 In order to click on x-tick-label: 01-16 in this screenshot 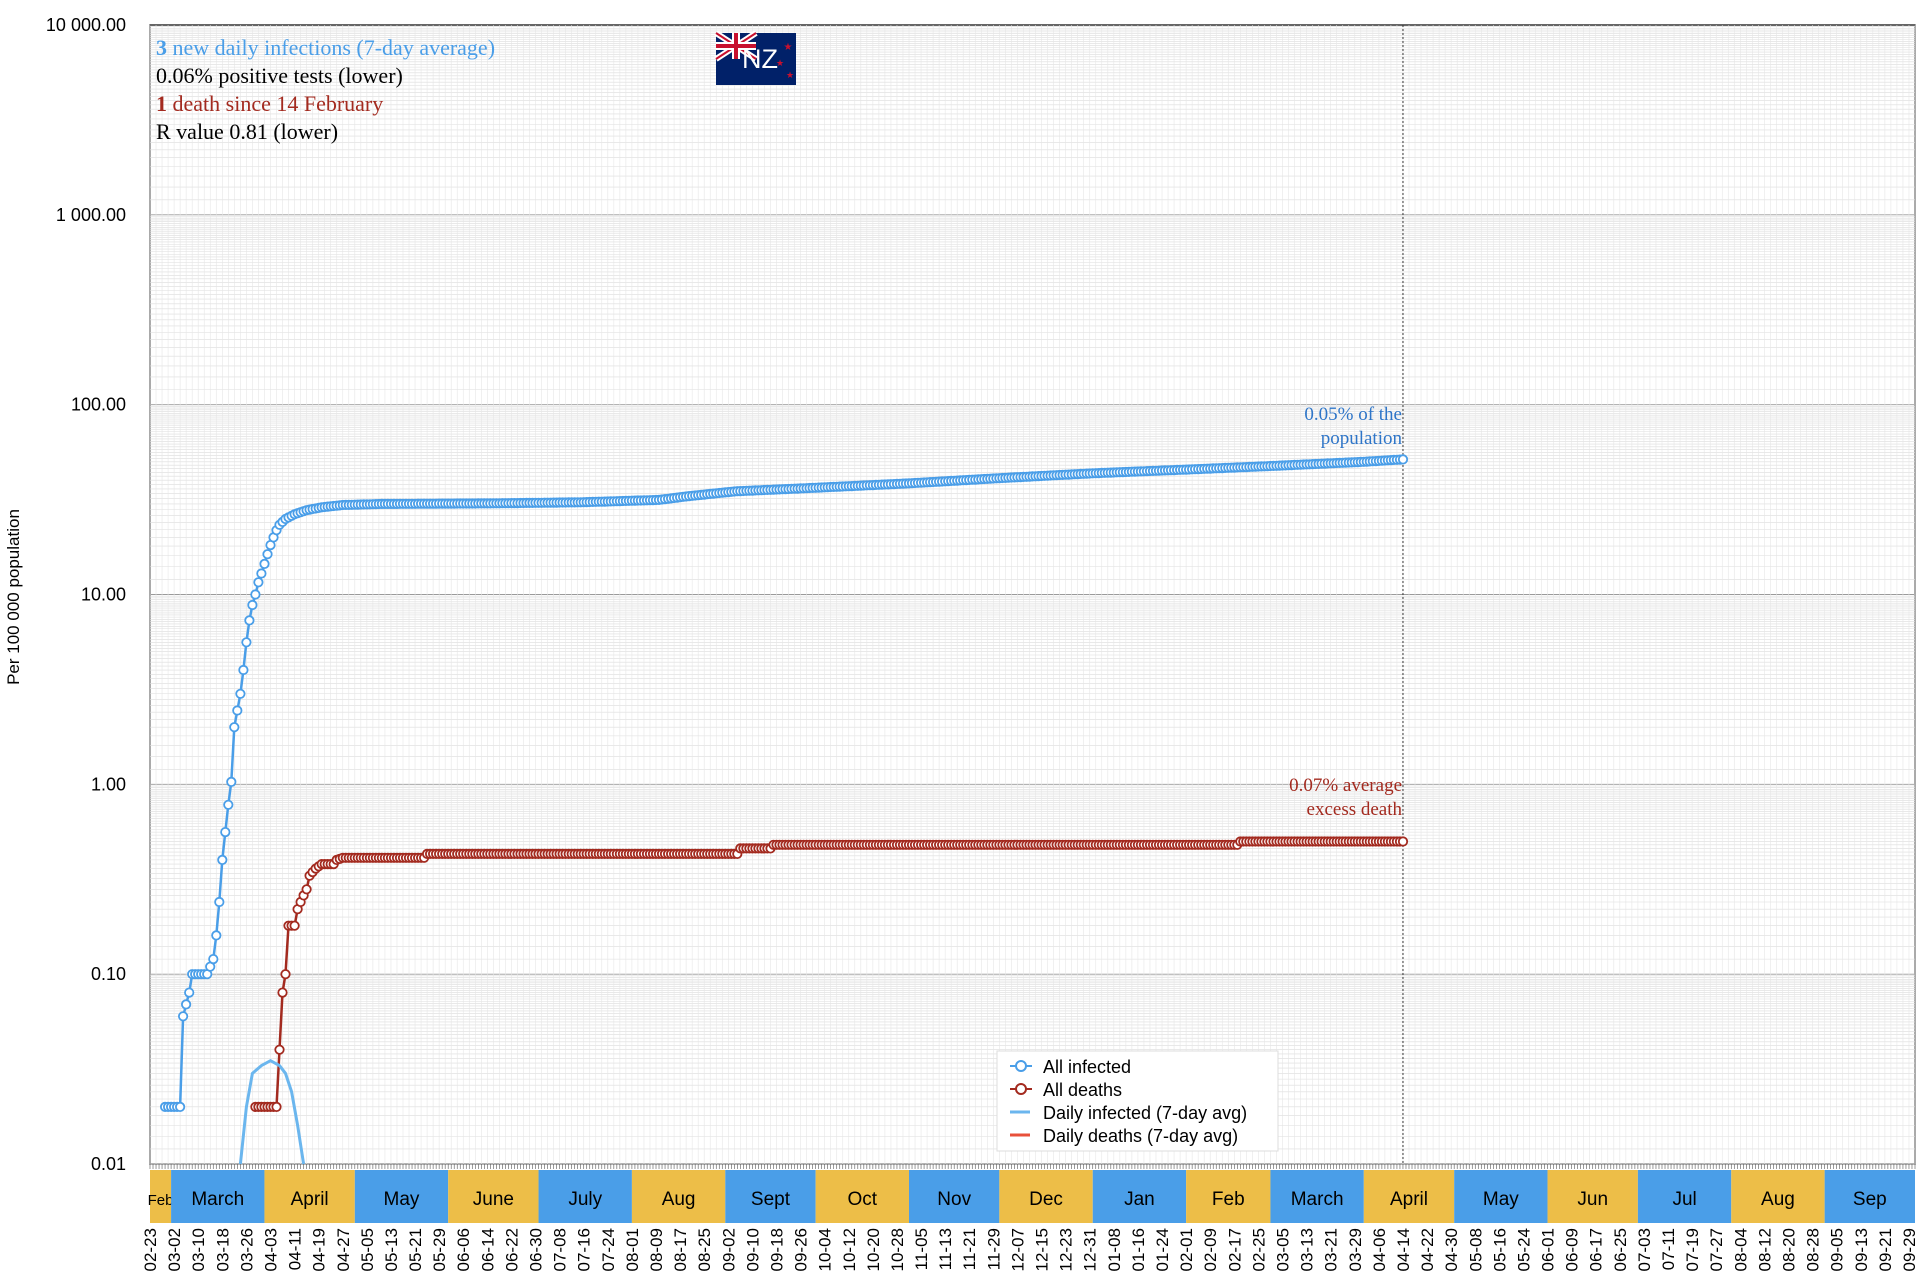, I will do `click(1138, 1249)`.